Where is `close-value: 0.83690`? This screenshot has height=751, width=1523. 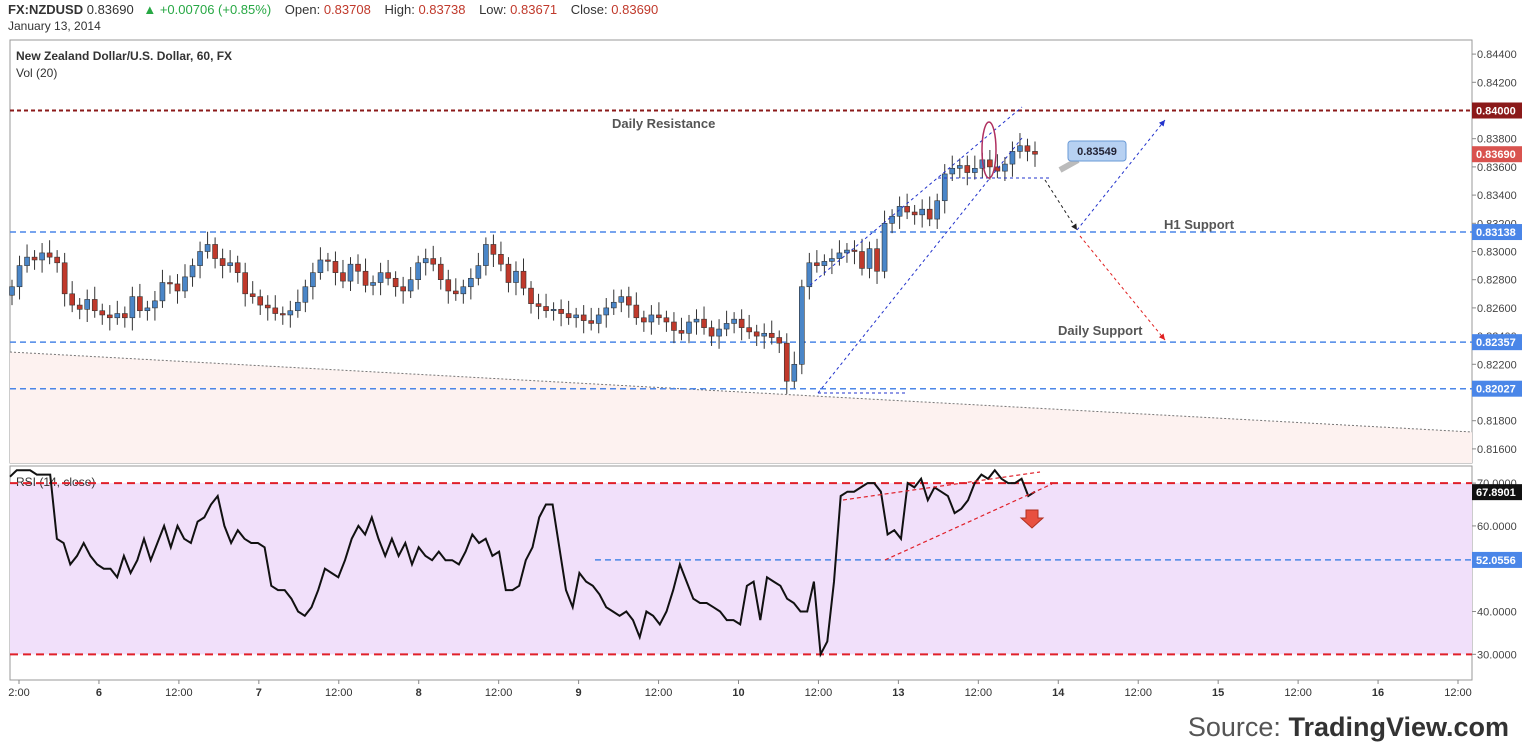 close-value: 0.83690 is located at coordinates (635, 9).